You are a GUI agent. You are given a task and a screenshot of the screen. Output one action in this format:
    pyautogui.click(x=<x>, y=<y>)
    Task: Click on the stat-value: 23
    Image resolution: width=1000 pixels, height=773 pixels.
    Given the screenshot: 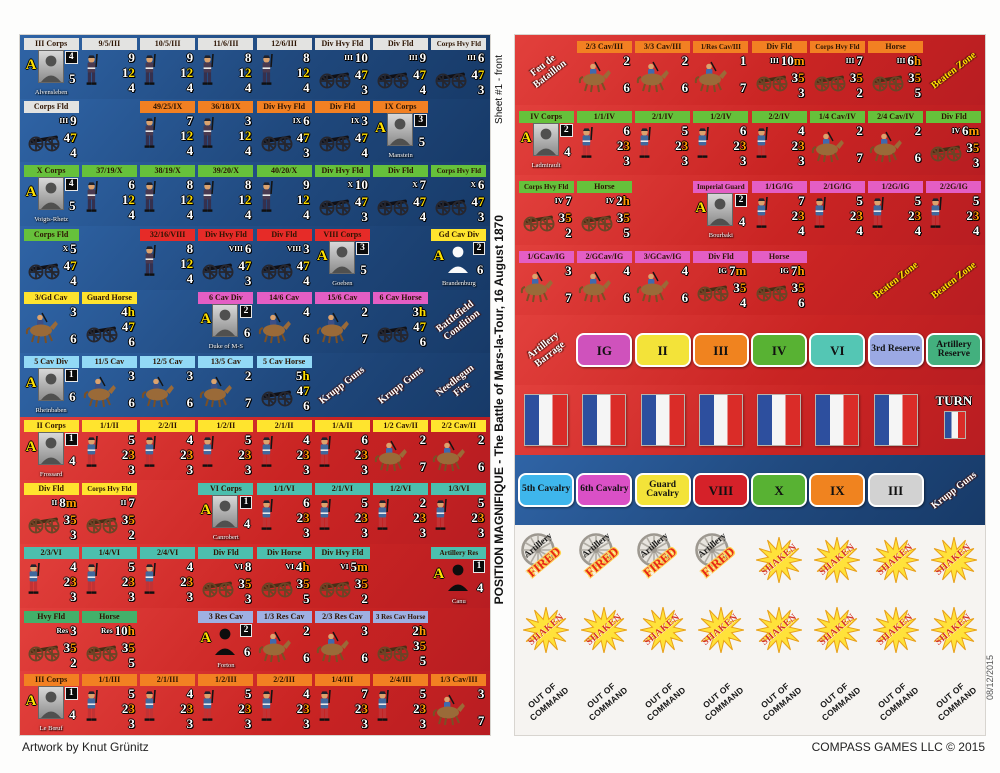 What is the action you would take?
    pyautogui.click(x=420, y=709)
    